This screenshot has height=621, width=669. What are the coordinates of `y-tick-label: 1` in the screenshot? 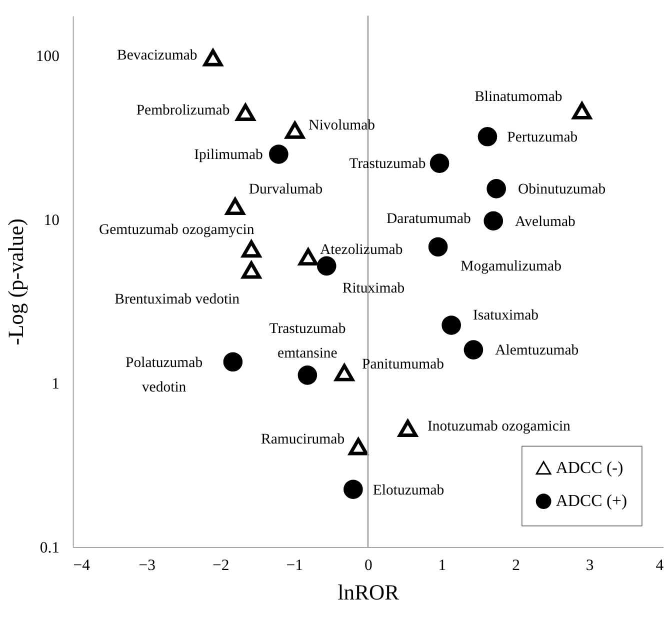 It's located at (56, 384).